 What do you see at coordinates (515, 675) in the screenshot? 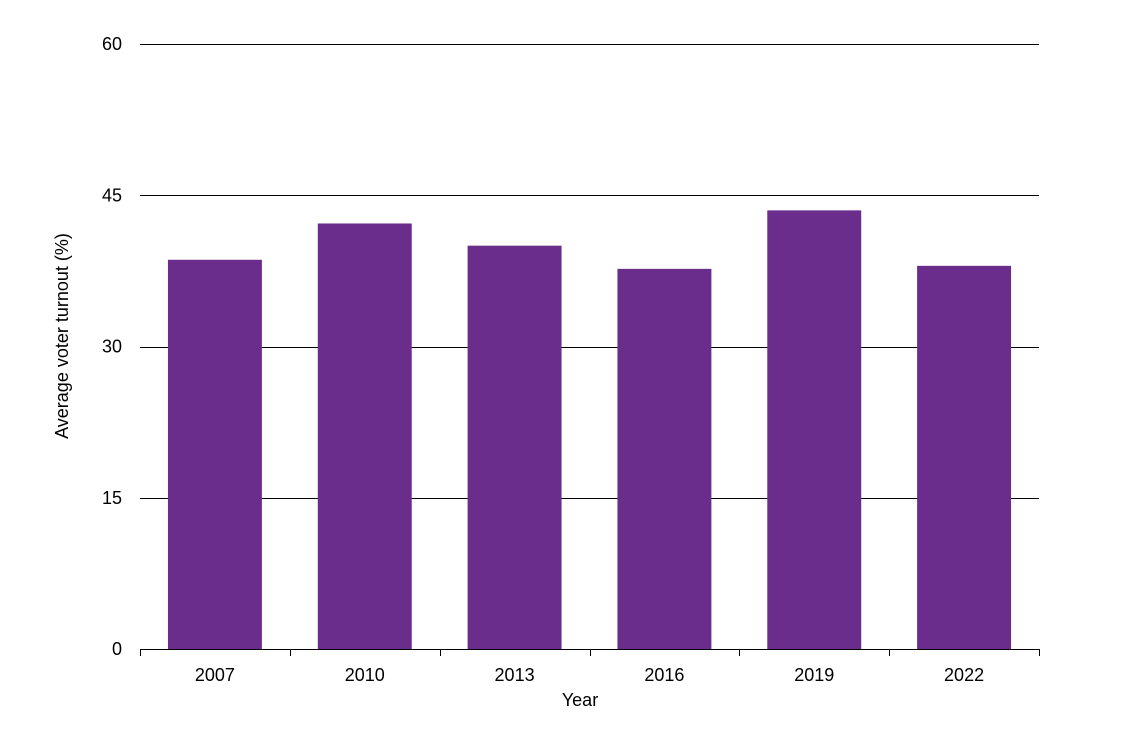
I see `x-tick-label: 2013` at bounding box center [515, 675].